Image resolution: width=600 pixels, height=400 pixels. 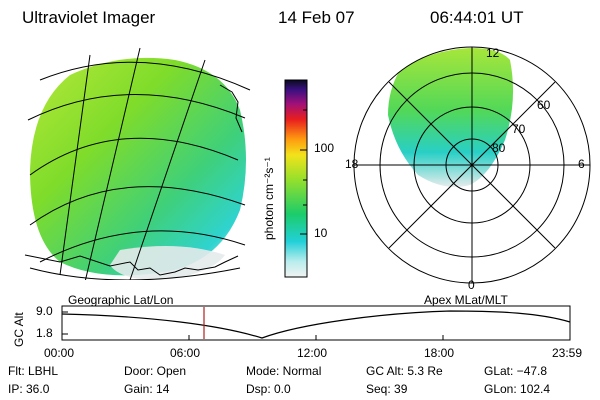 I want to click on polar-aurora, so click(x=451, y=118).